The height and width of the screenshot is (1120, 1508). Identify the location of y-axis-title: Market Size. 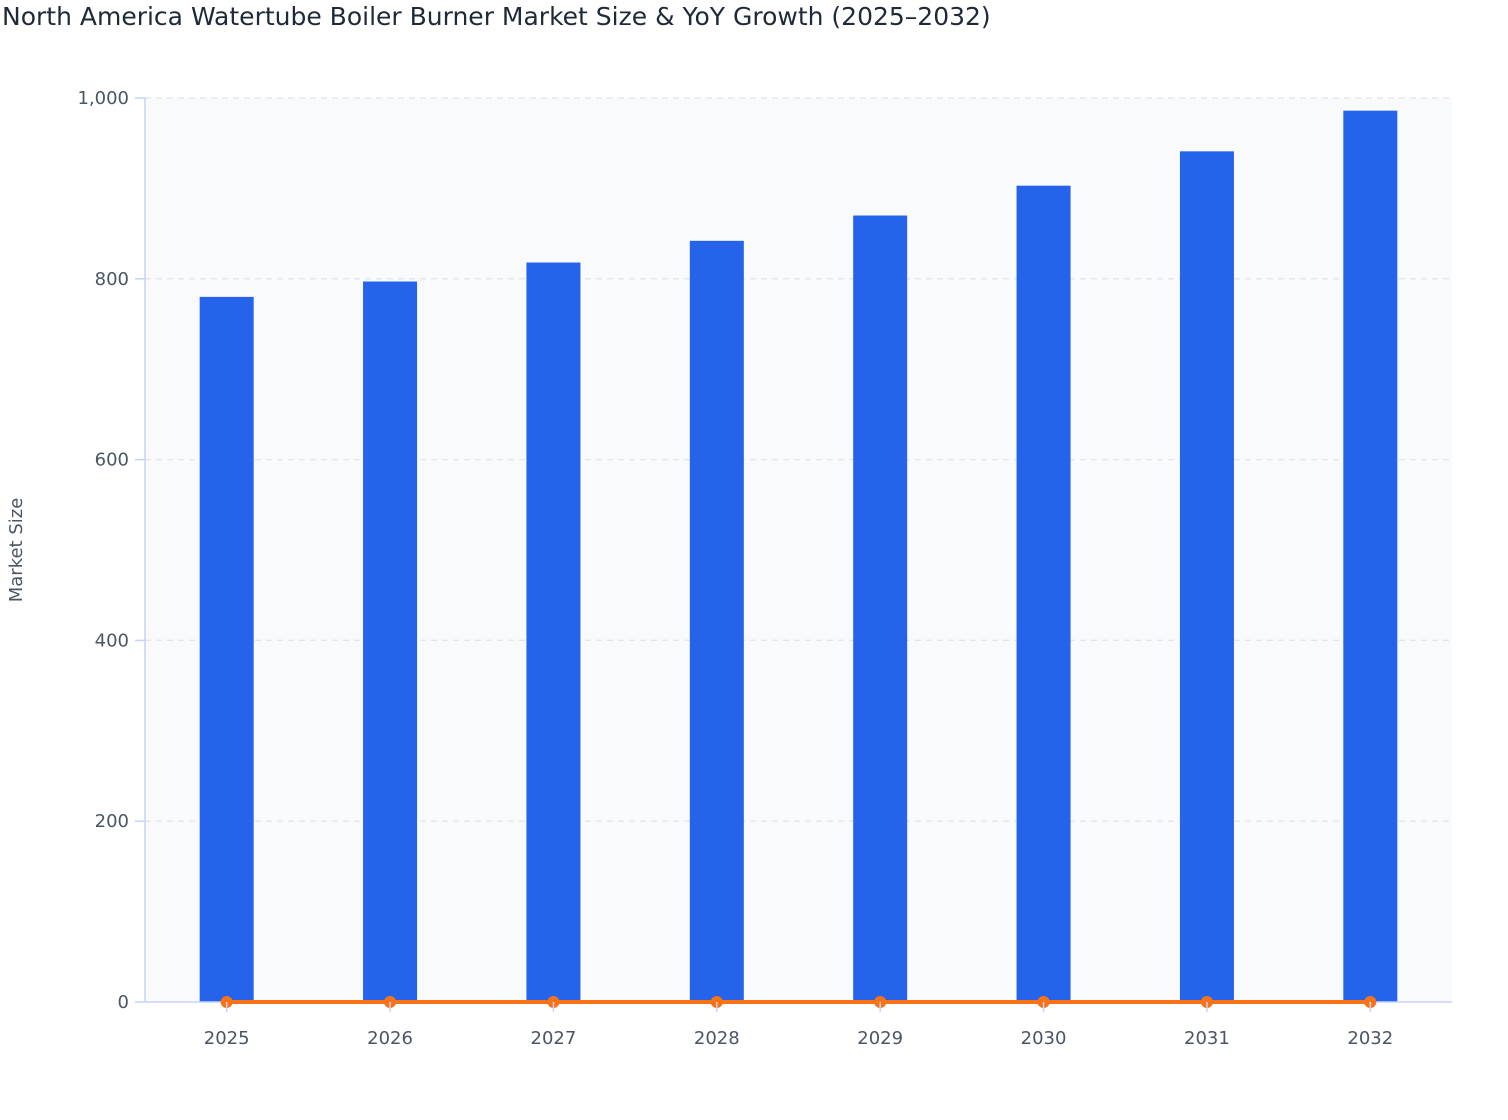
(16, 550).